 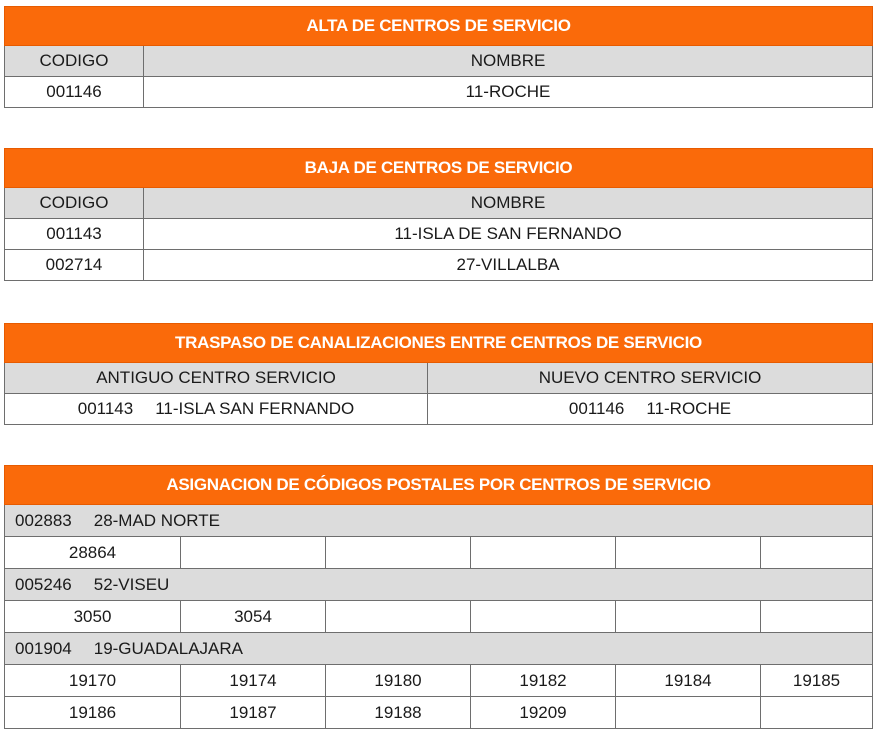 I want to click on group-codigo: 005246, so click(x=43, y=584).